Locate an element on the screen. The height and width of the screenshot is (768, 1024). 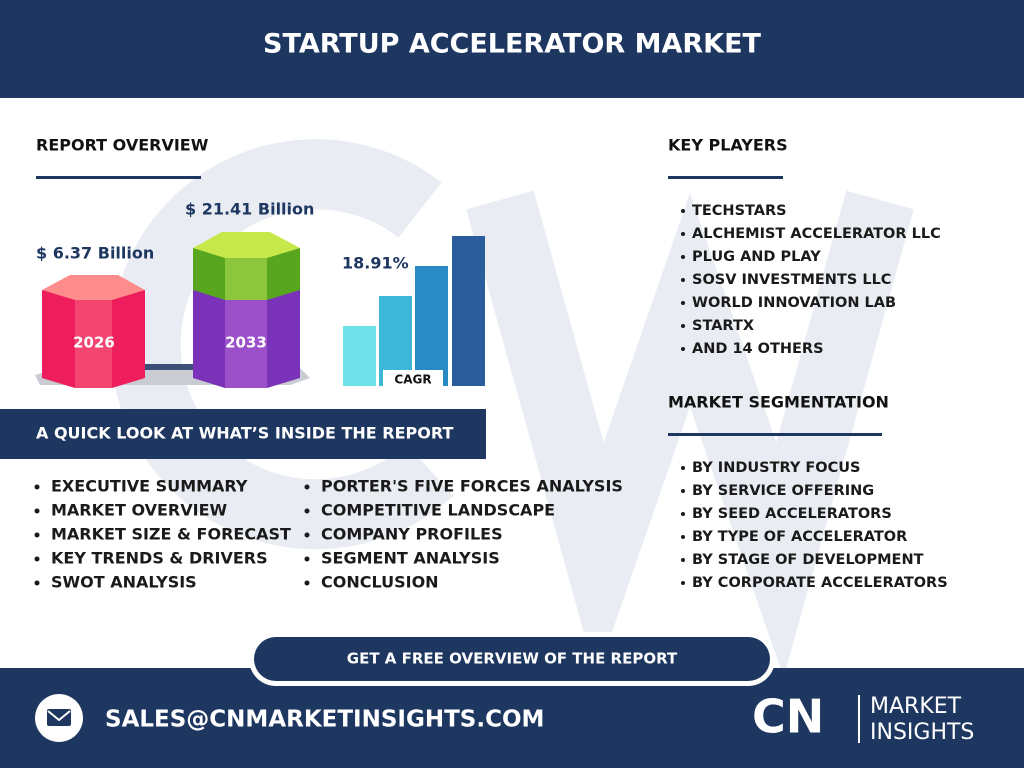
logo-line: INSIGHTS is located at coordinates (922, 732).